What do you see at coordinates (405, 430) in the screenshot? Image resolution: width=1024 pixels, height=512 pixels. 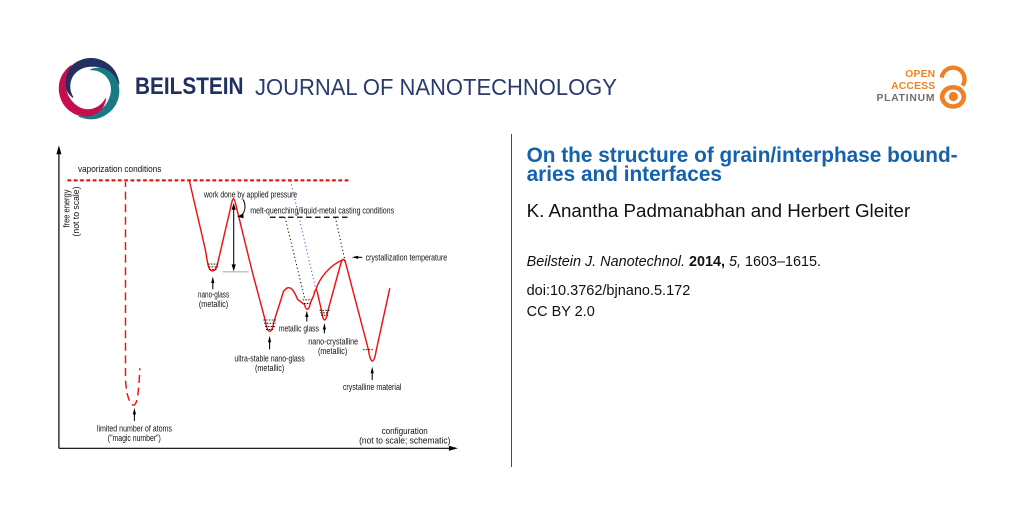 I see `svg-text: configuration` at bounding box center [405, 430].